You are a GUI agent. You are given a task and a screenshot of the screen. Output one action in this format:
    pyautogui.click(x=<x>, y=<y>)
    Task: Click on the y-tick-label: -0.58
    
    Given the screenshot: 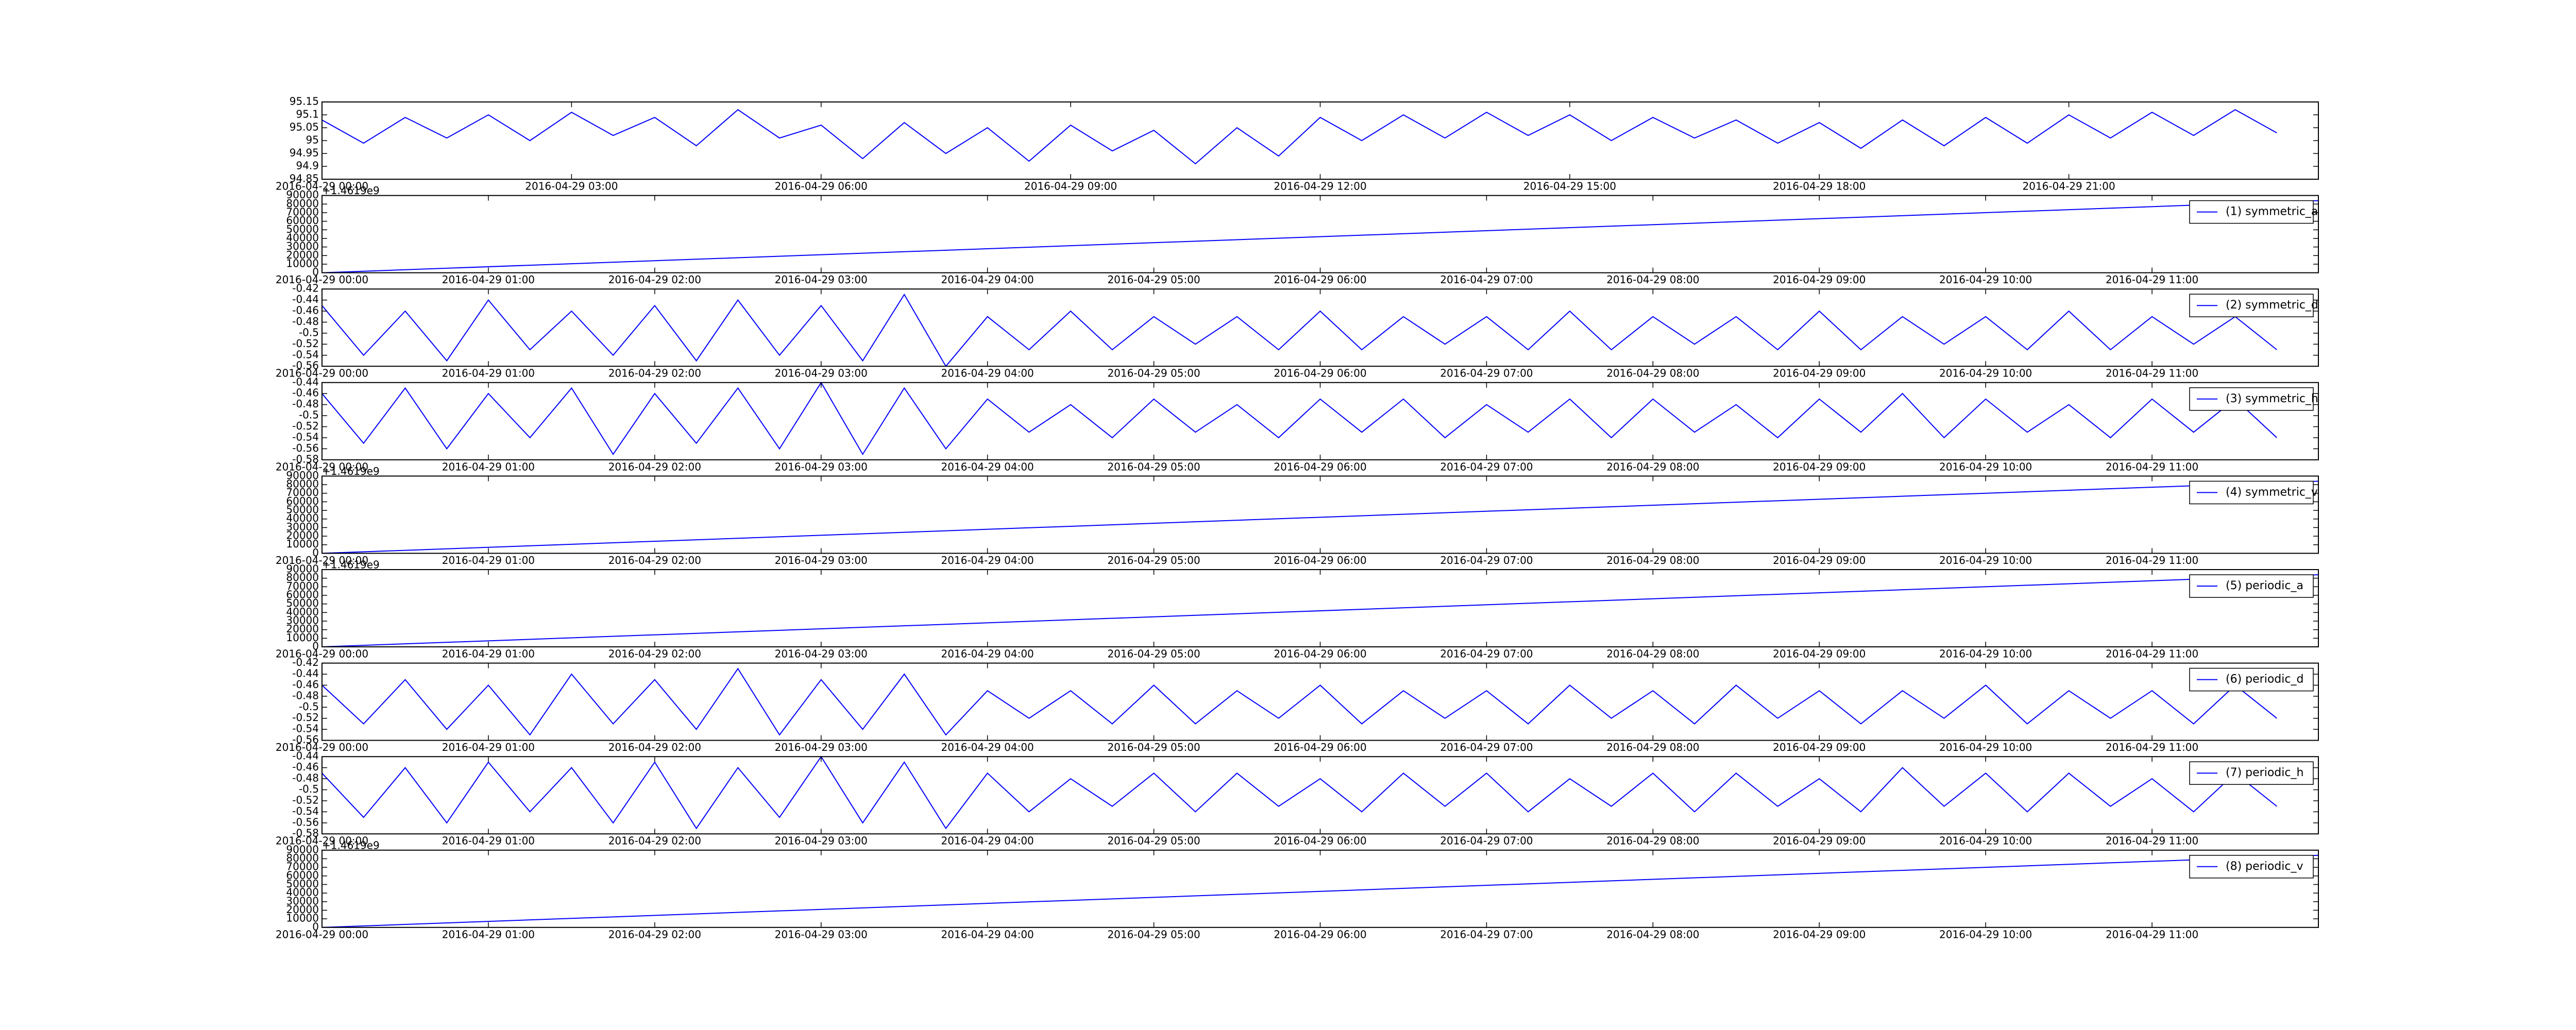 What is the action you would take?
    pyautogui.click(x=305, y=833)
    